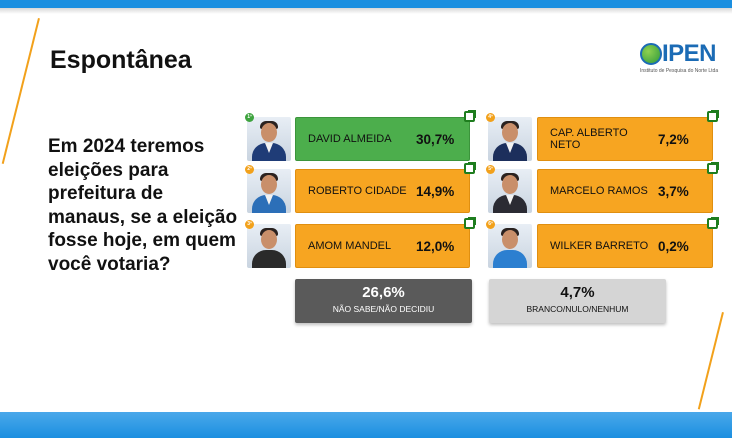 This screenshot has height=438, width=732. What do you see at coordinates (249, 169) in the screenshot?
I see `rank-badge-2: 2º` at bounding box center [249, 169].